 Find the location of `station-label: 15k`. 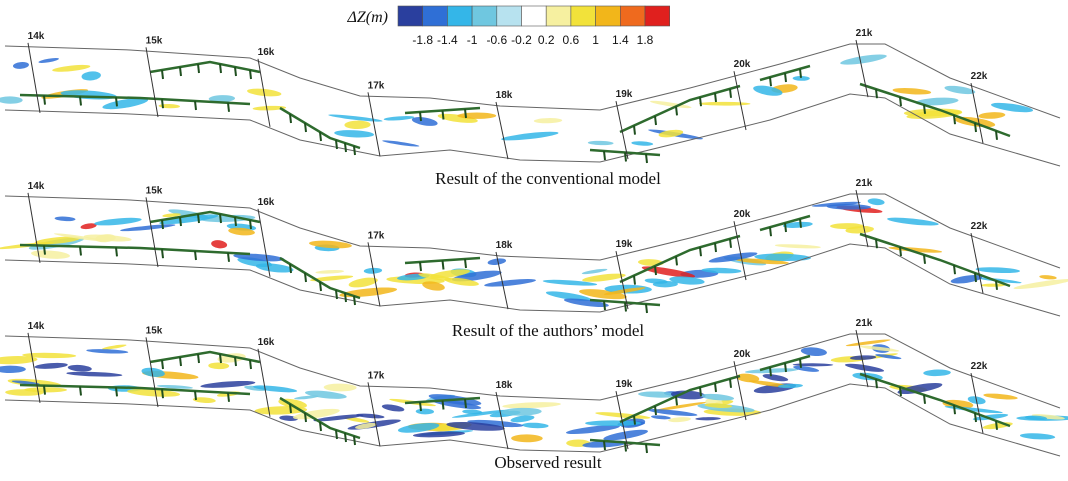

station-label: 15k is located at coordinates (154, 190).